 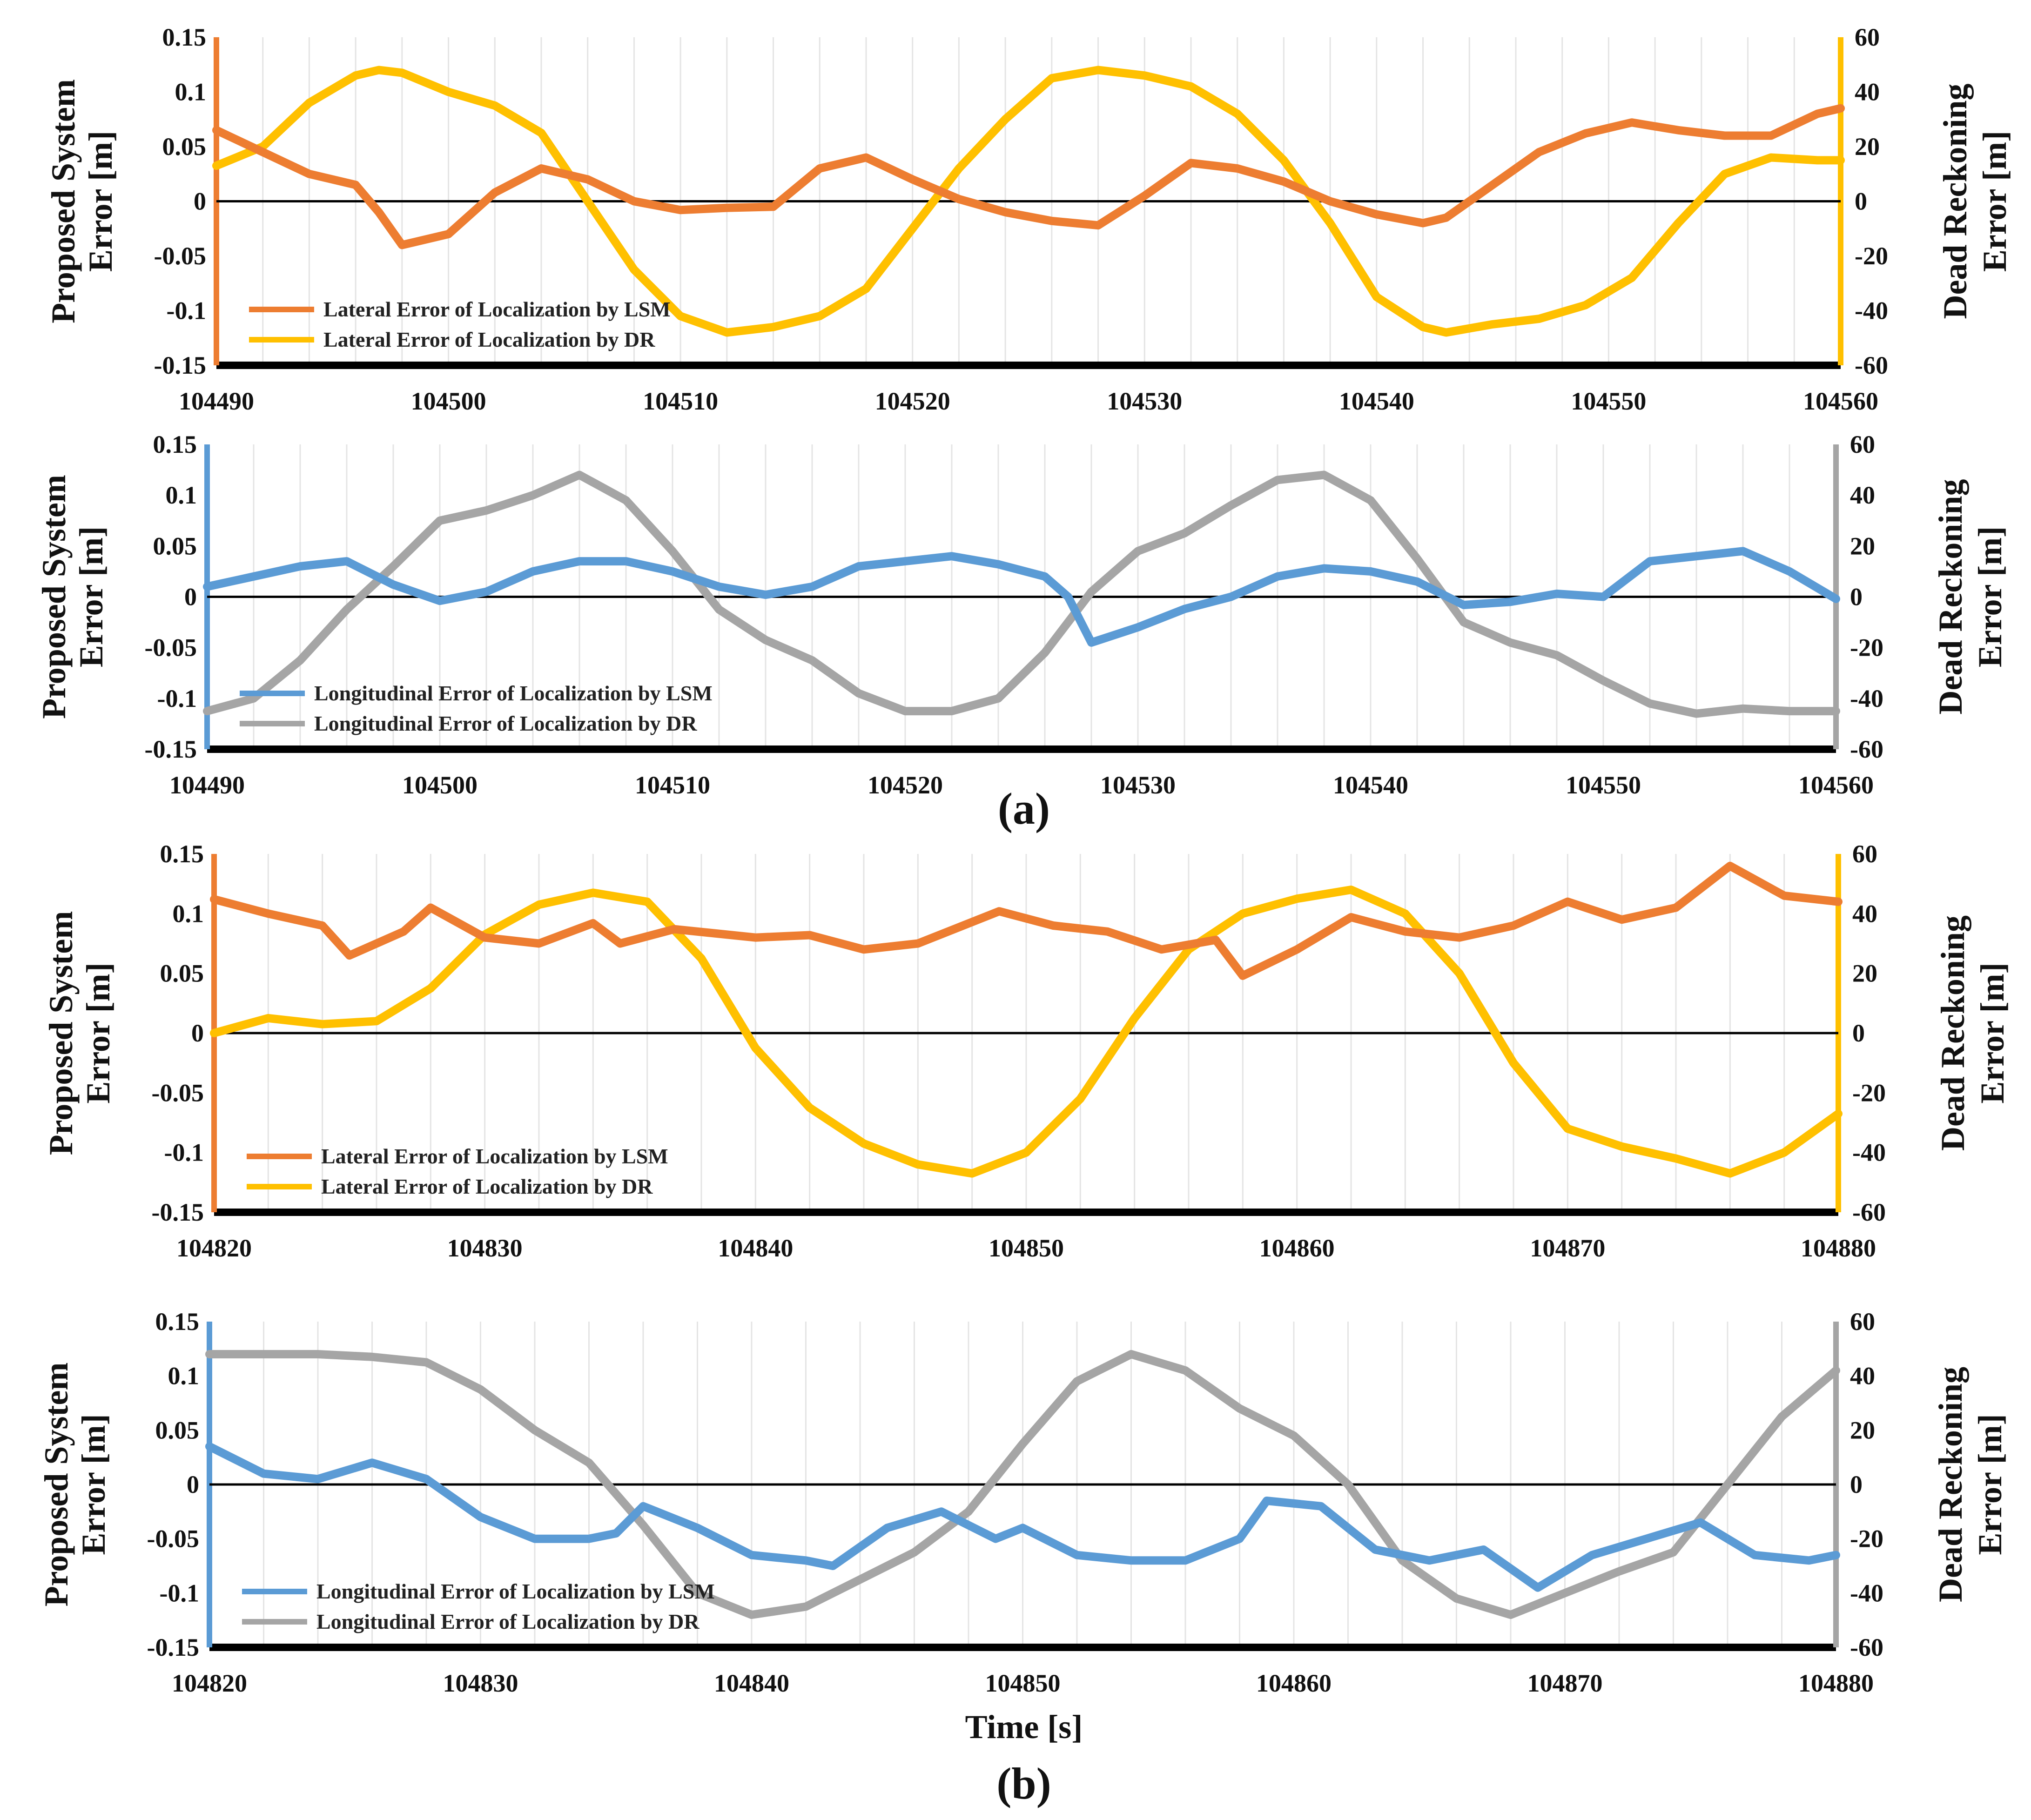 I want to click on x-tick-label: 104540, so click(x=1370, y=785).